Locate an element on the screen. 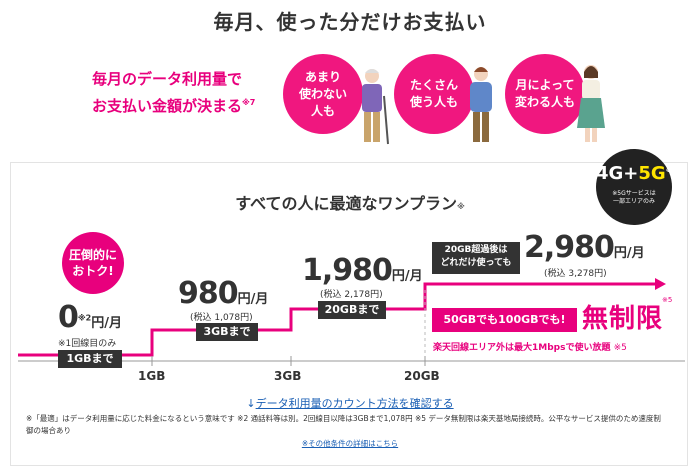 Image resolution: width=700 pixels, height=476 pixels. tier-3-tax: (税込 3,278円) is located at coordinates (575, 274).